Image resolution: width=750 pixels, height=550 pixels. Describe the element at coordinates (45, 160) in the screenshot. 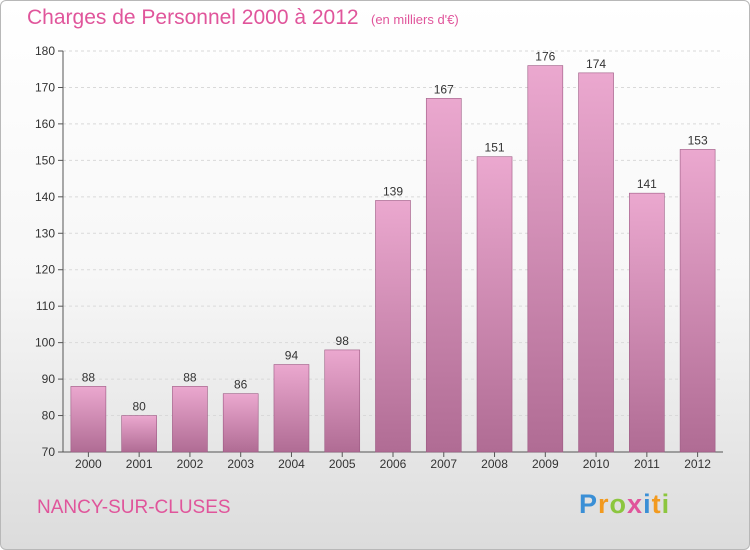

I see `y-tick-label: 150` at that location.